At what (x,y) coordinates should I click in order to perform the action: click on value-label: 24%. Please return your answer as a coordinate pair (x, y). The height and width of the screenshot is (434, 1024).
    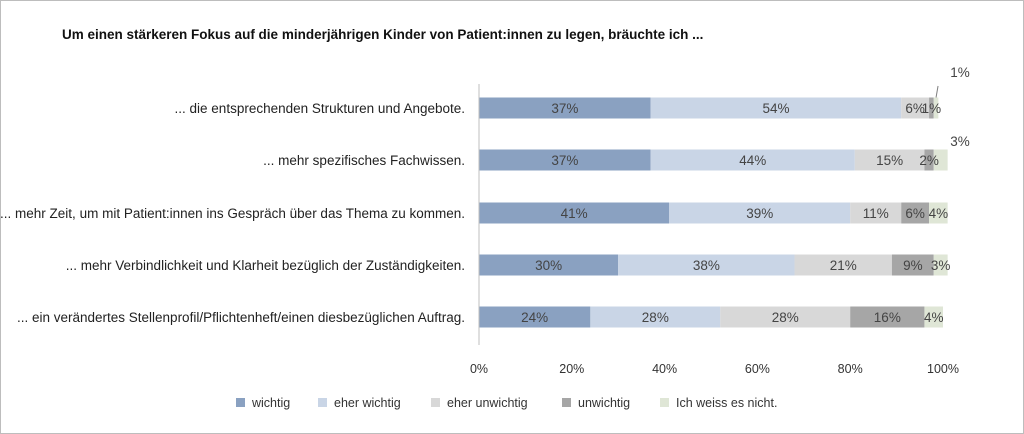
    Looking at the image, I should click on (534, 317).